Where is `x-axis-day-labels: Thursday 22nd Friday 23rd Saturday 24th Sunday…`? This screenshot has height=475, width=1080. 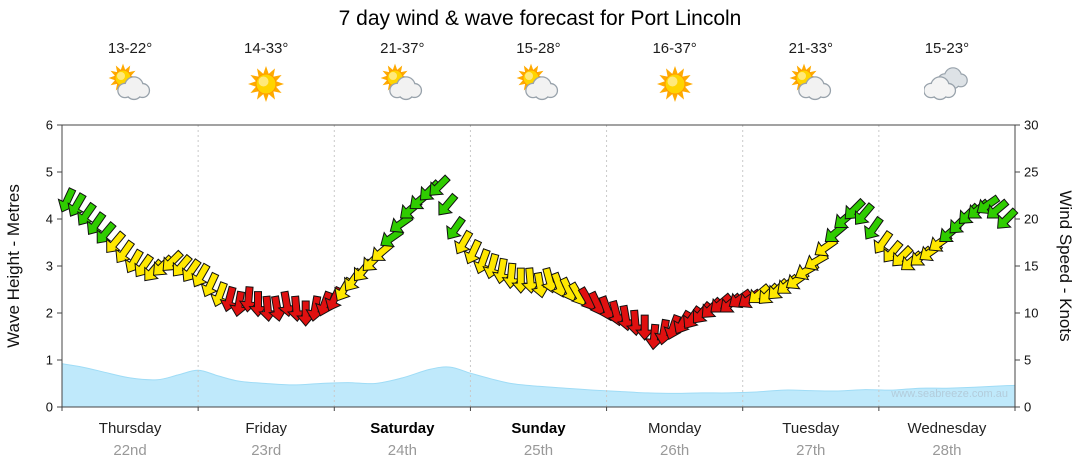 x-axis-day-labels: Thursday 22nd Friday 23rd Saturday 24th Sunday… is located at coordinates (538, 439).